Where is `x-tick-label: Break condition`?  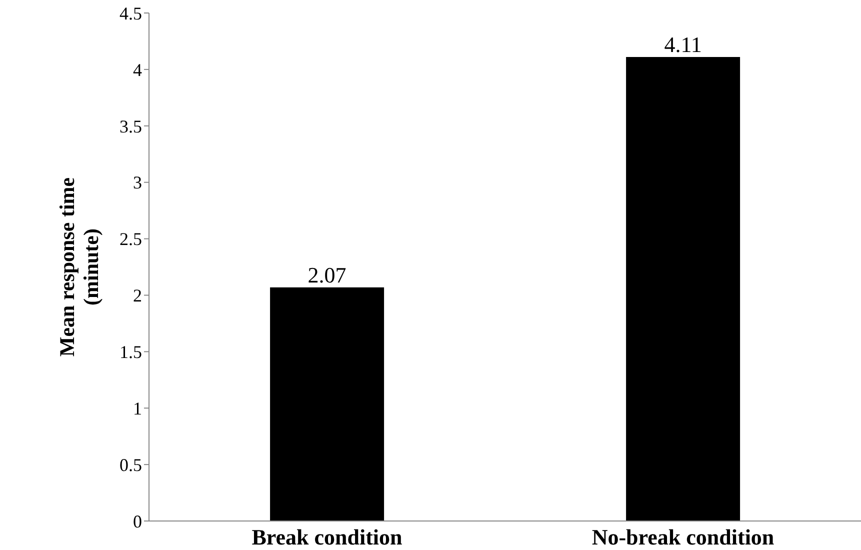 x-tick-label: Break condition is located at coordinates (327, 537).